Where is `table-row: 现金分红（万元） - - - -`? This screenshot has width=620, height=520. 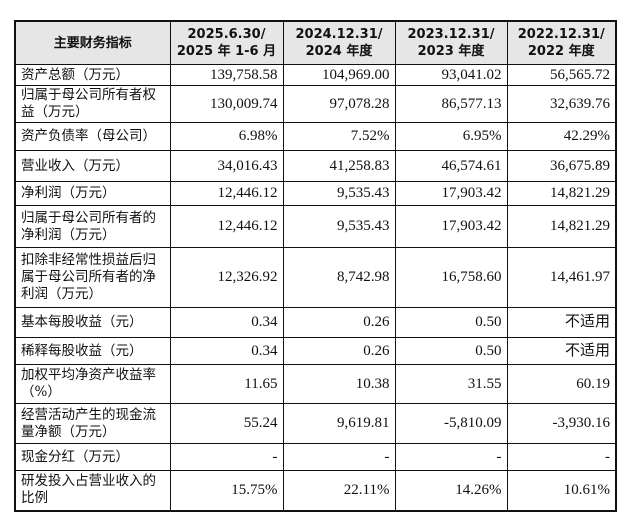
table-row: 现金分红（万元） - - - - is located at coordinates (315, 457).